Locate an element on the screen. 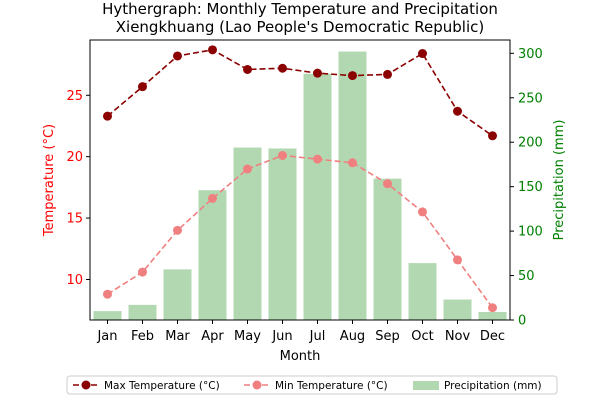 Image resolution: width=600 pixels, height=400 pixels. legend-item: Min Temperature (°C) is located at coordinates (316, 386).